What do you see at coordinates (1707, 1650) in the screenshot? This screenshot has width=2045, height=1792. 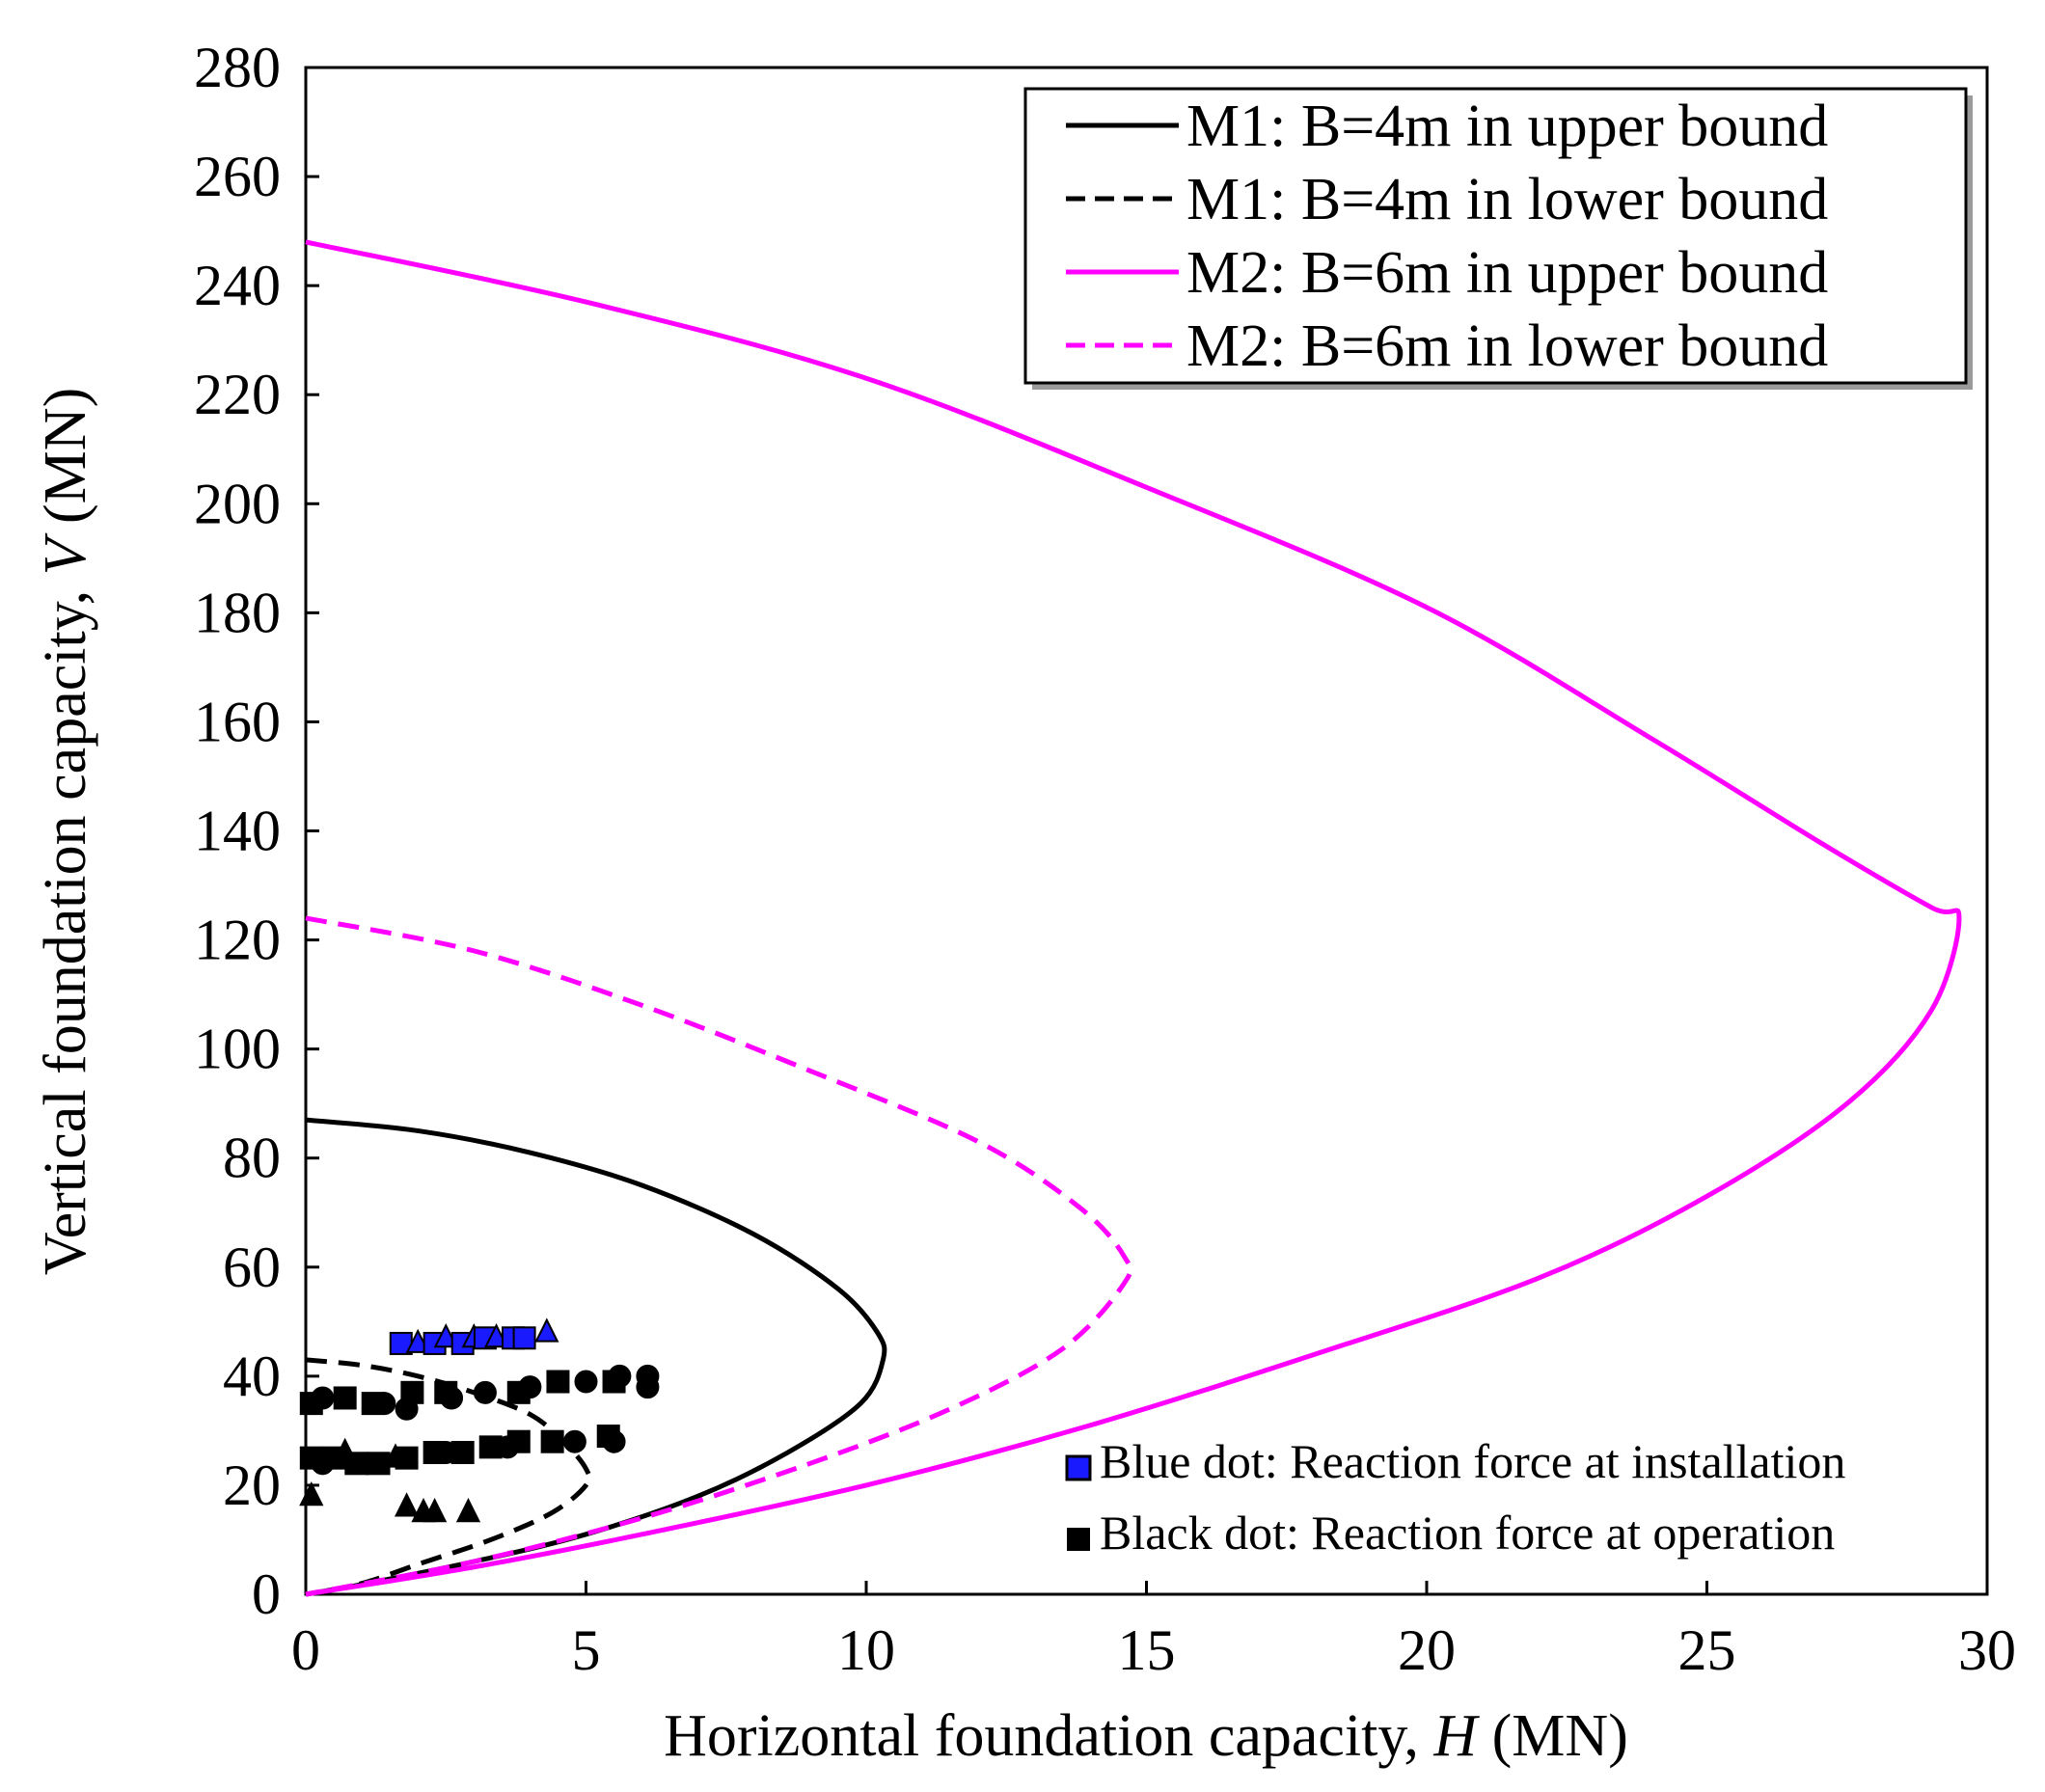 I see `x-tick-label: 25` at bounding box center [1707, 1650].